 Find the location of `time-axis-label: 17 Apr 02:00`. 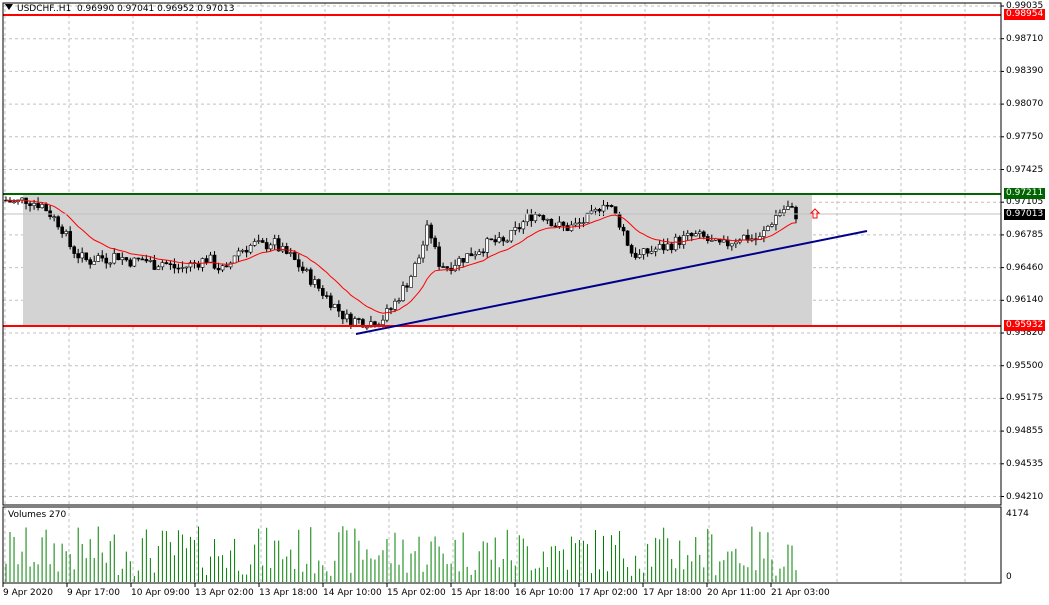

time-axis-label: 17 Apr 02:00 is located at coordinates (608, 593).